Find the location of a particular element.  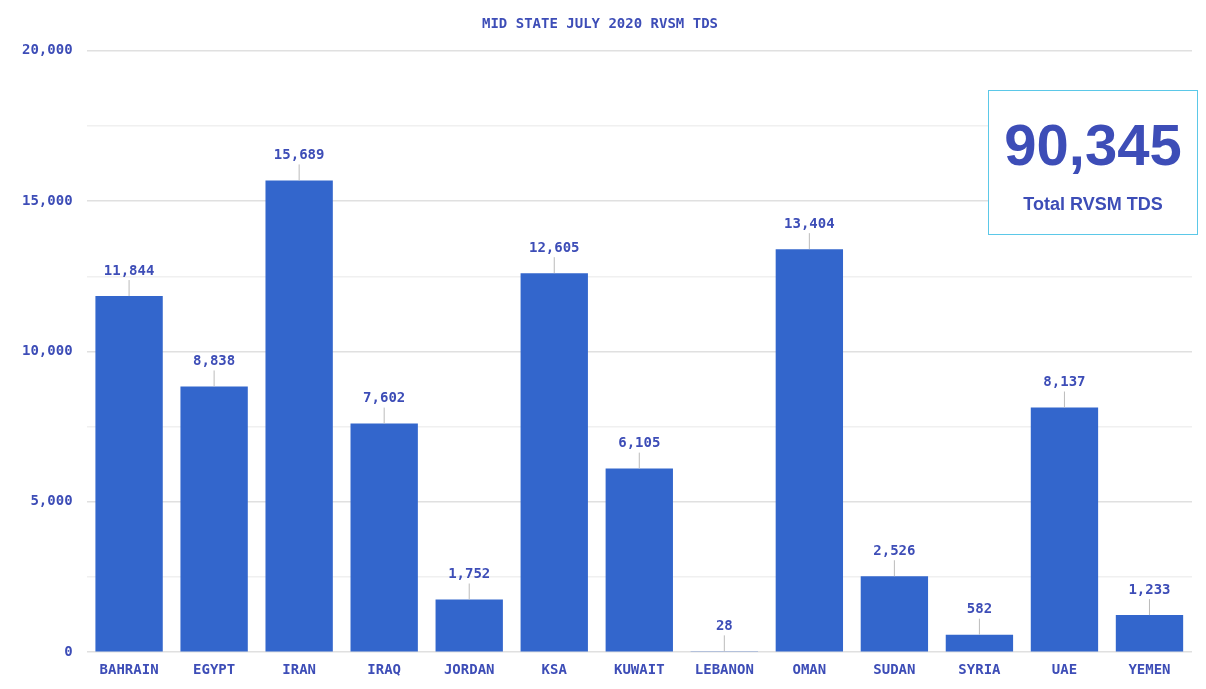

data-label: 6,105 is located at coordinates (639, 442).